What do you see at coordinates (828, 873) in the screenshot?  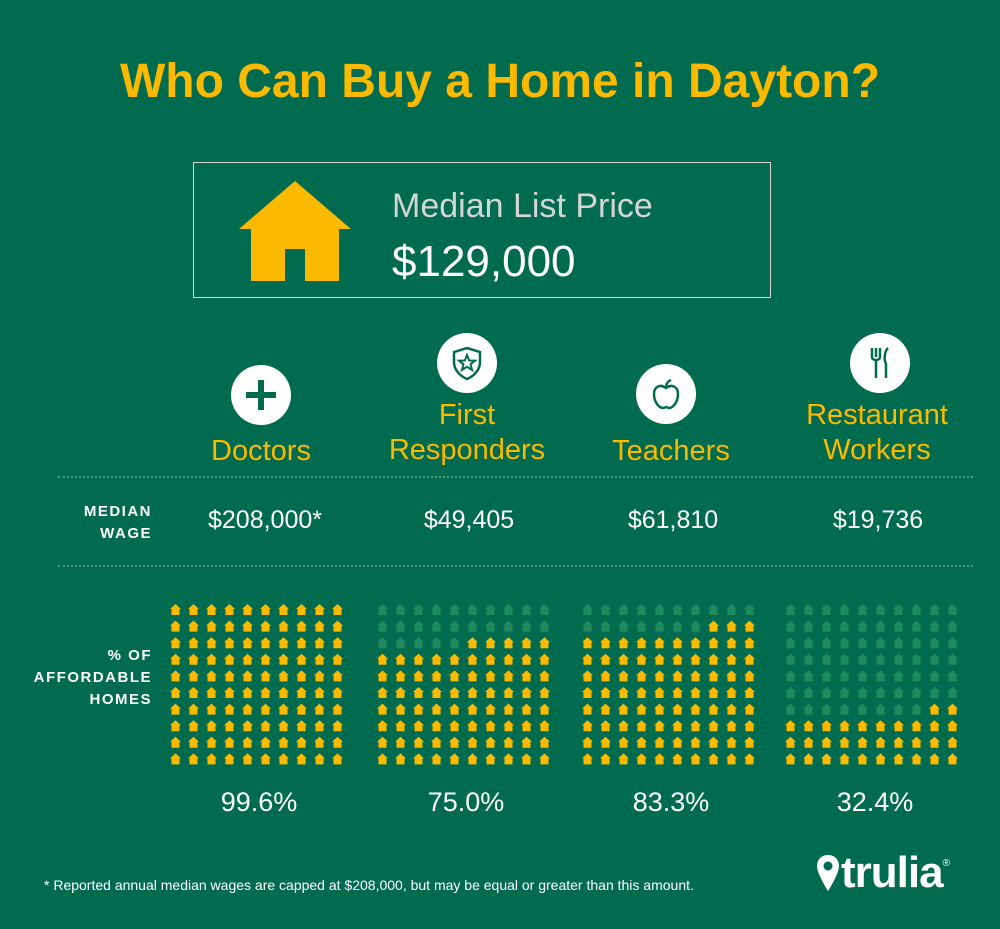 I see `map-pin-icon` at bounding box center [828, 873].